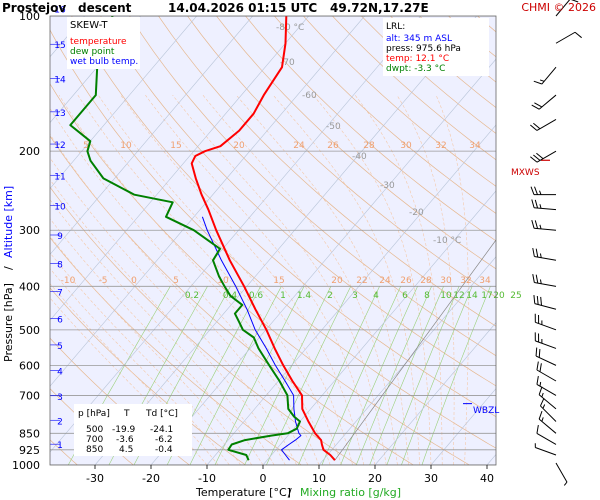 The height and width of the screenshot is (500, 600). I want to click on moist-adiabat-label: 0, so click(134, 281).